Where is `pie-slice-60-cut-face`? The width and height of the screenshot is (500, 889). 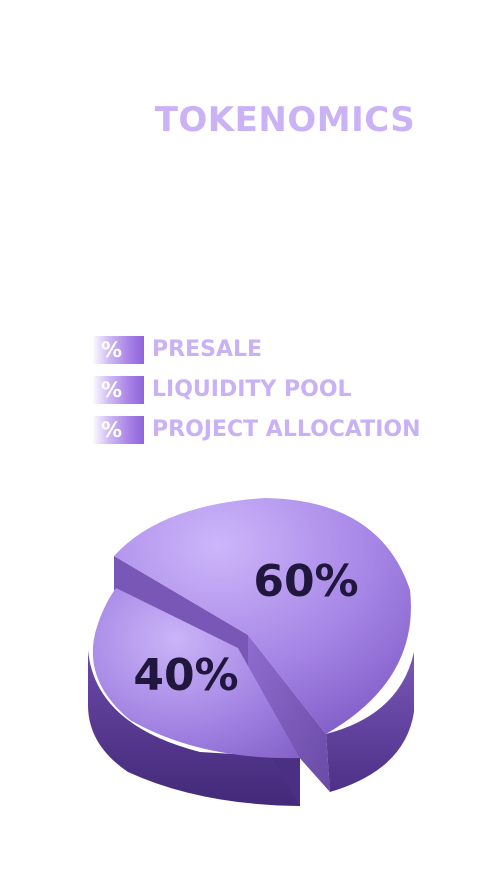
pie-slice-60-cut-face is located at coordinates (289, 713).